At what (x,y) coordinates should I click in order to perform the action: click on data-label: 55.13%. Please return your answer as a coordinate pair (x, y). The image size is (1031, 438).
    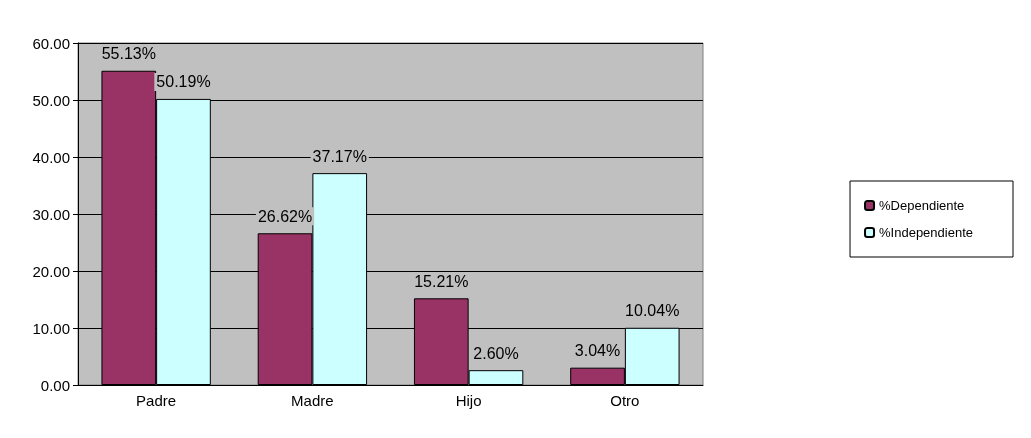
    Looking at the image, I should click on (128, 54).